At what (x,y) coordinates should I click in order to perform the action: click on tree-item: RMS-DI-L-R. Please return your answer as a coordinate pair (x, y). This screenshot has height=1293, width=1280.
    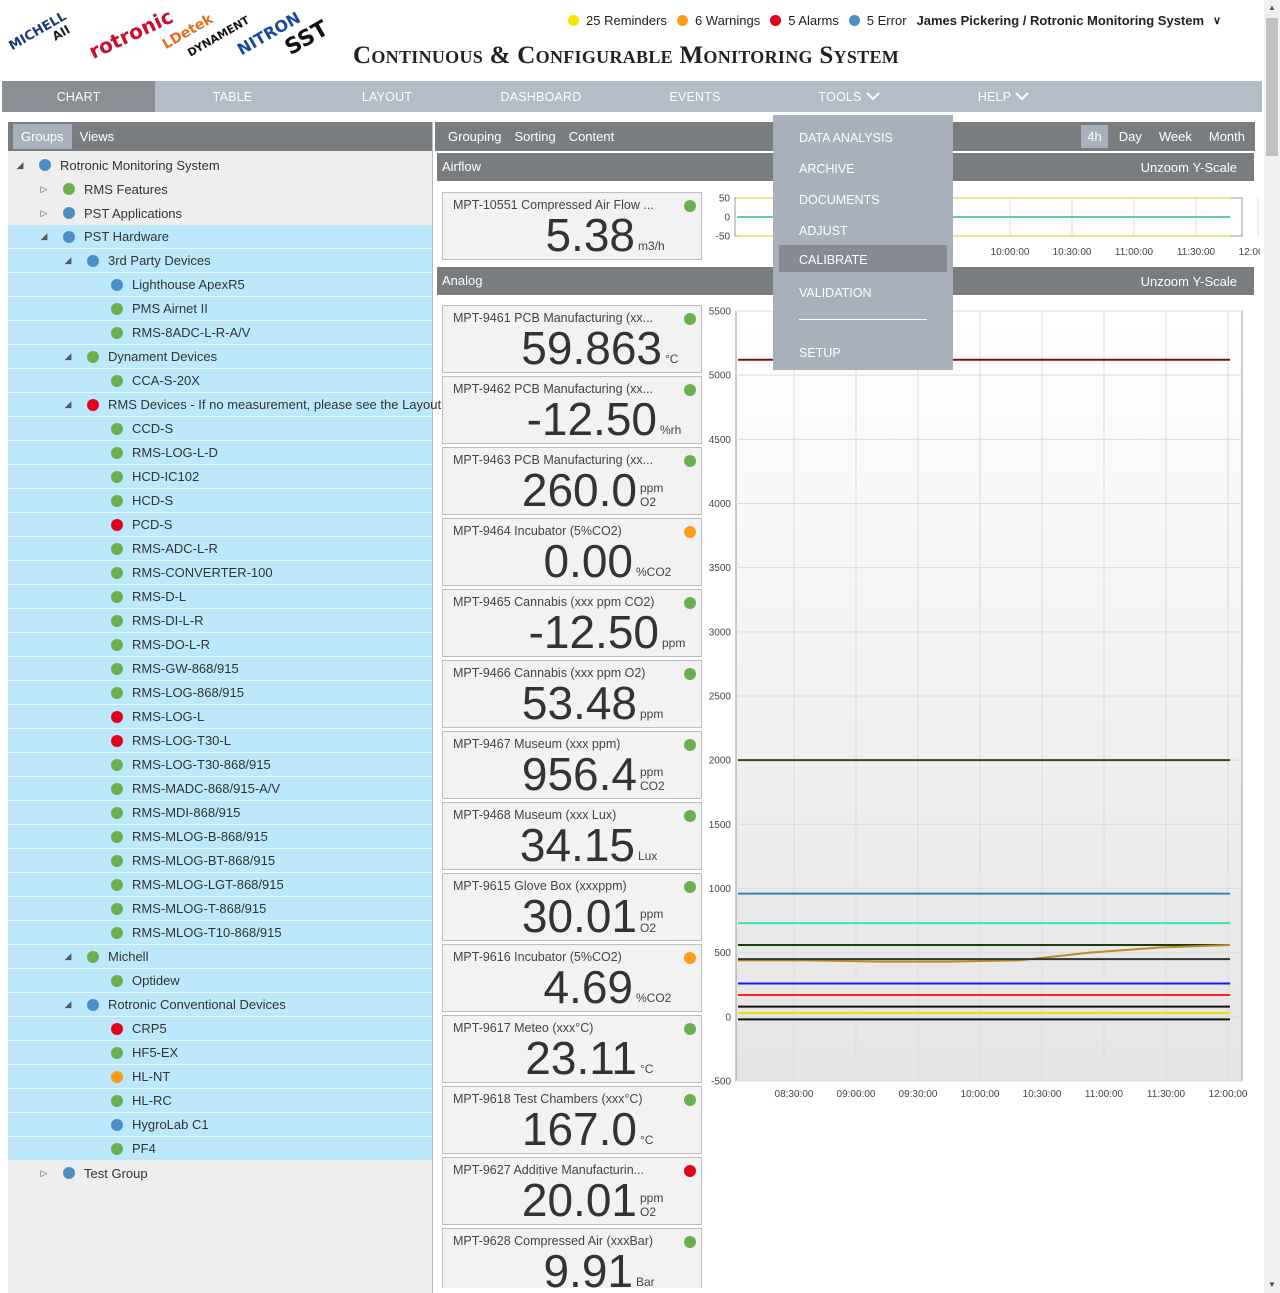
    Looking at the image, I should click on (220, 621).